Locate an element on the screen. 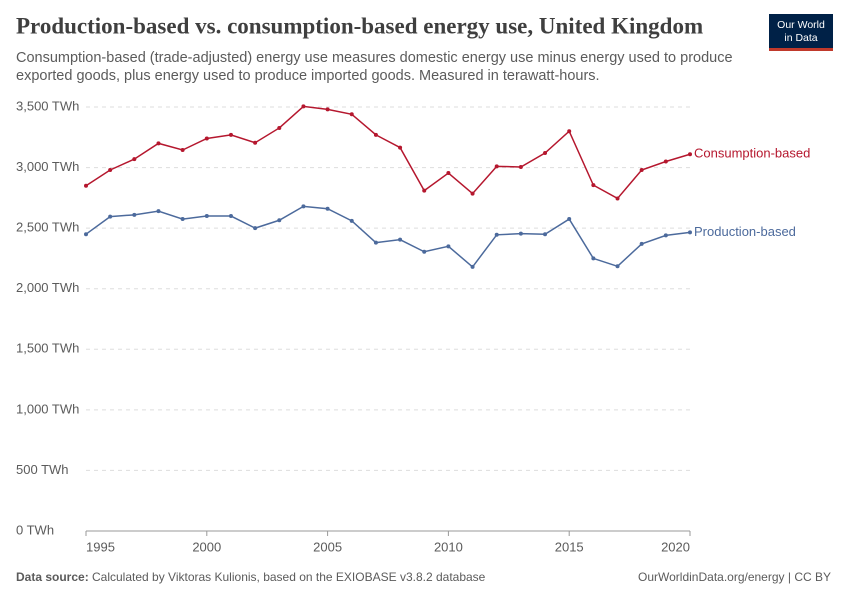  x-tick-label: 2000 is located at coordinates (206, 546).